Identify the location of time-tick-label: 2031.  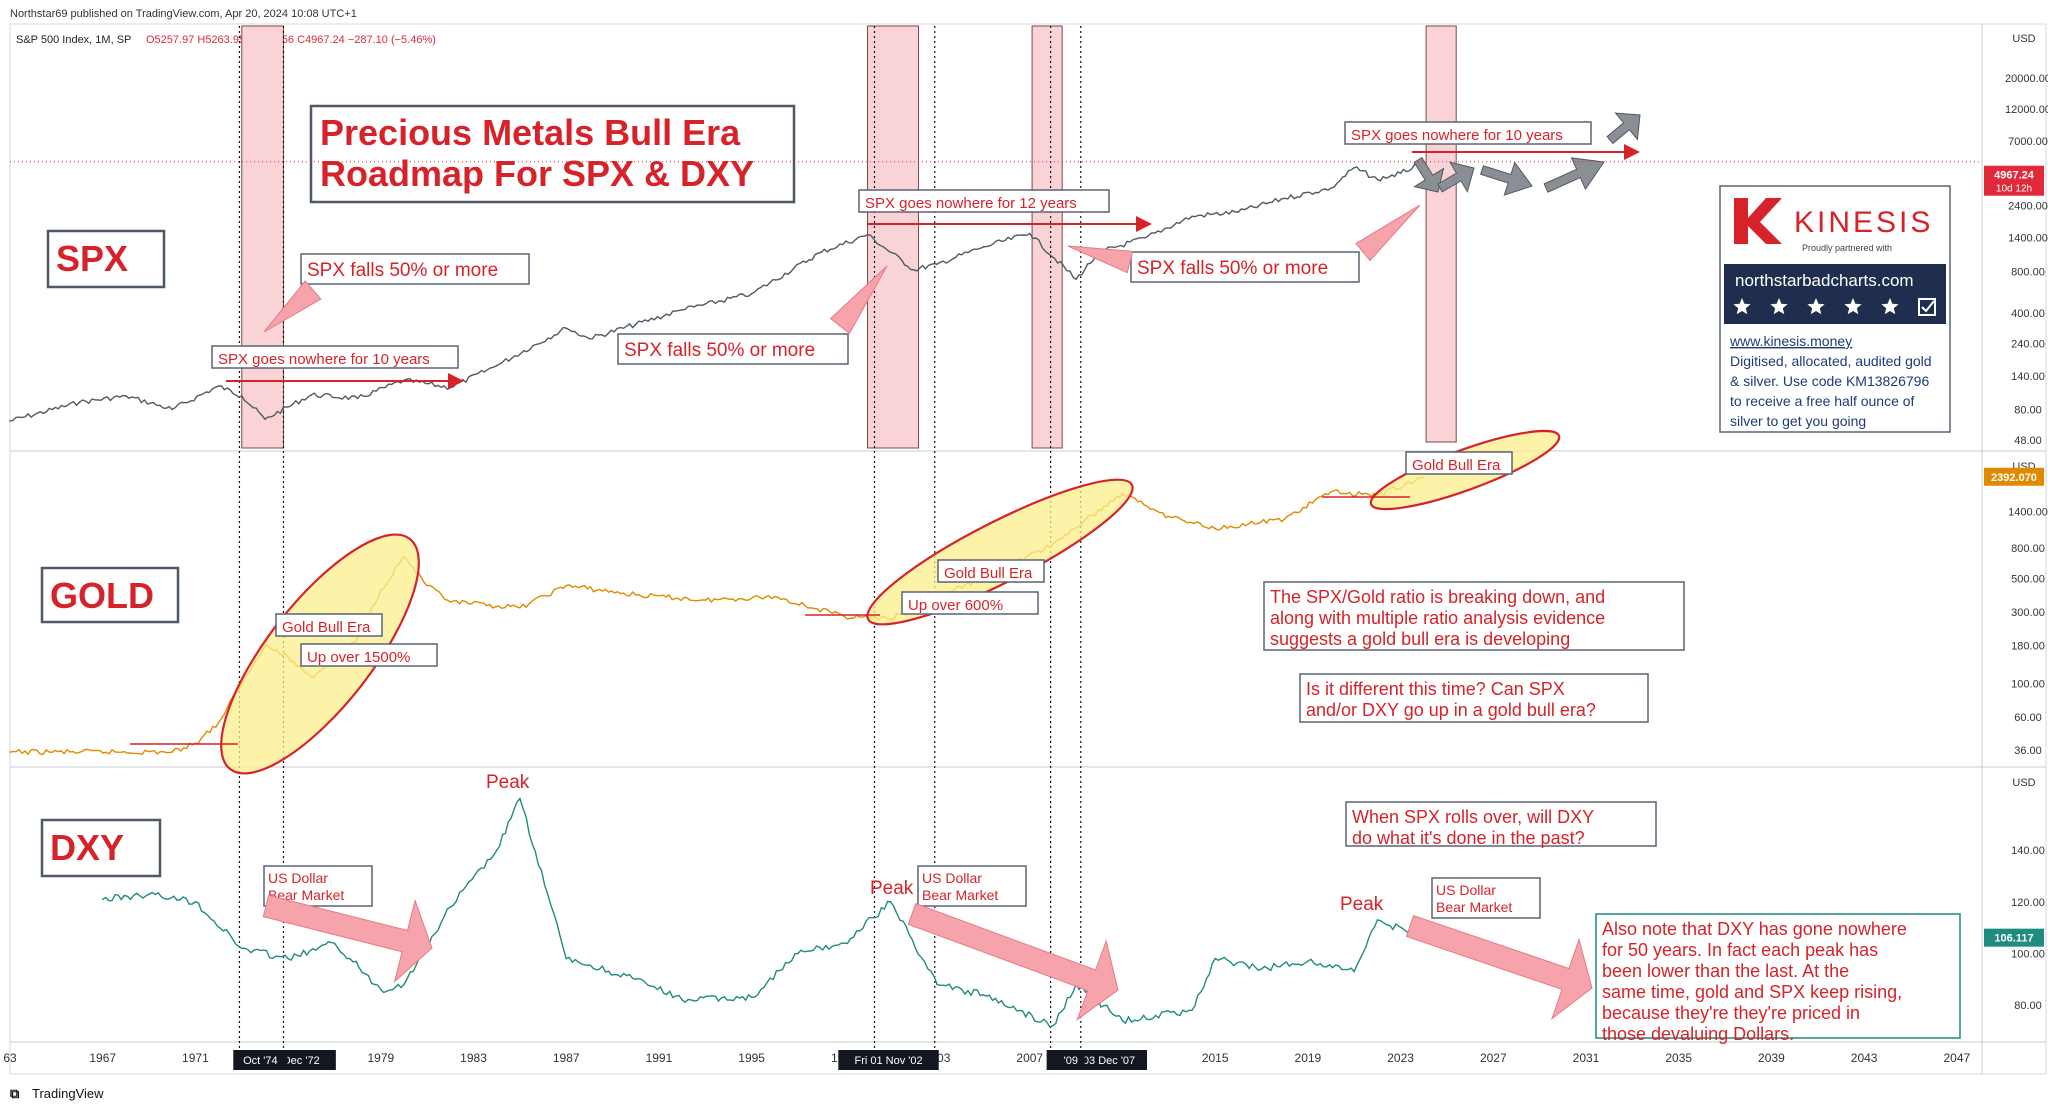
(1586, 1058).